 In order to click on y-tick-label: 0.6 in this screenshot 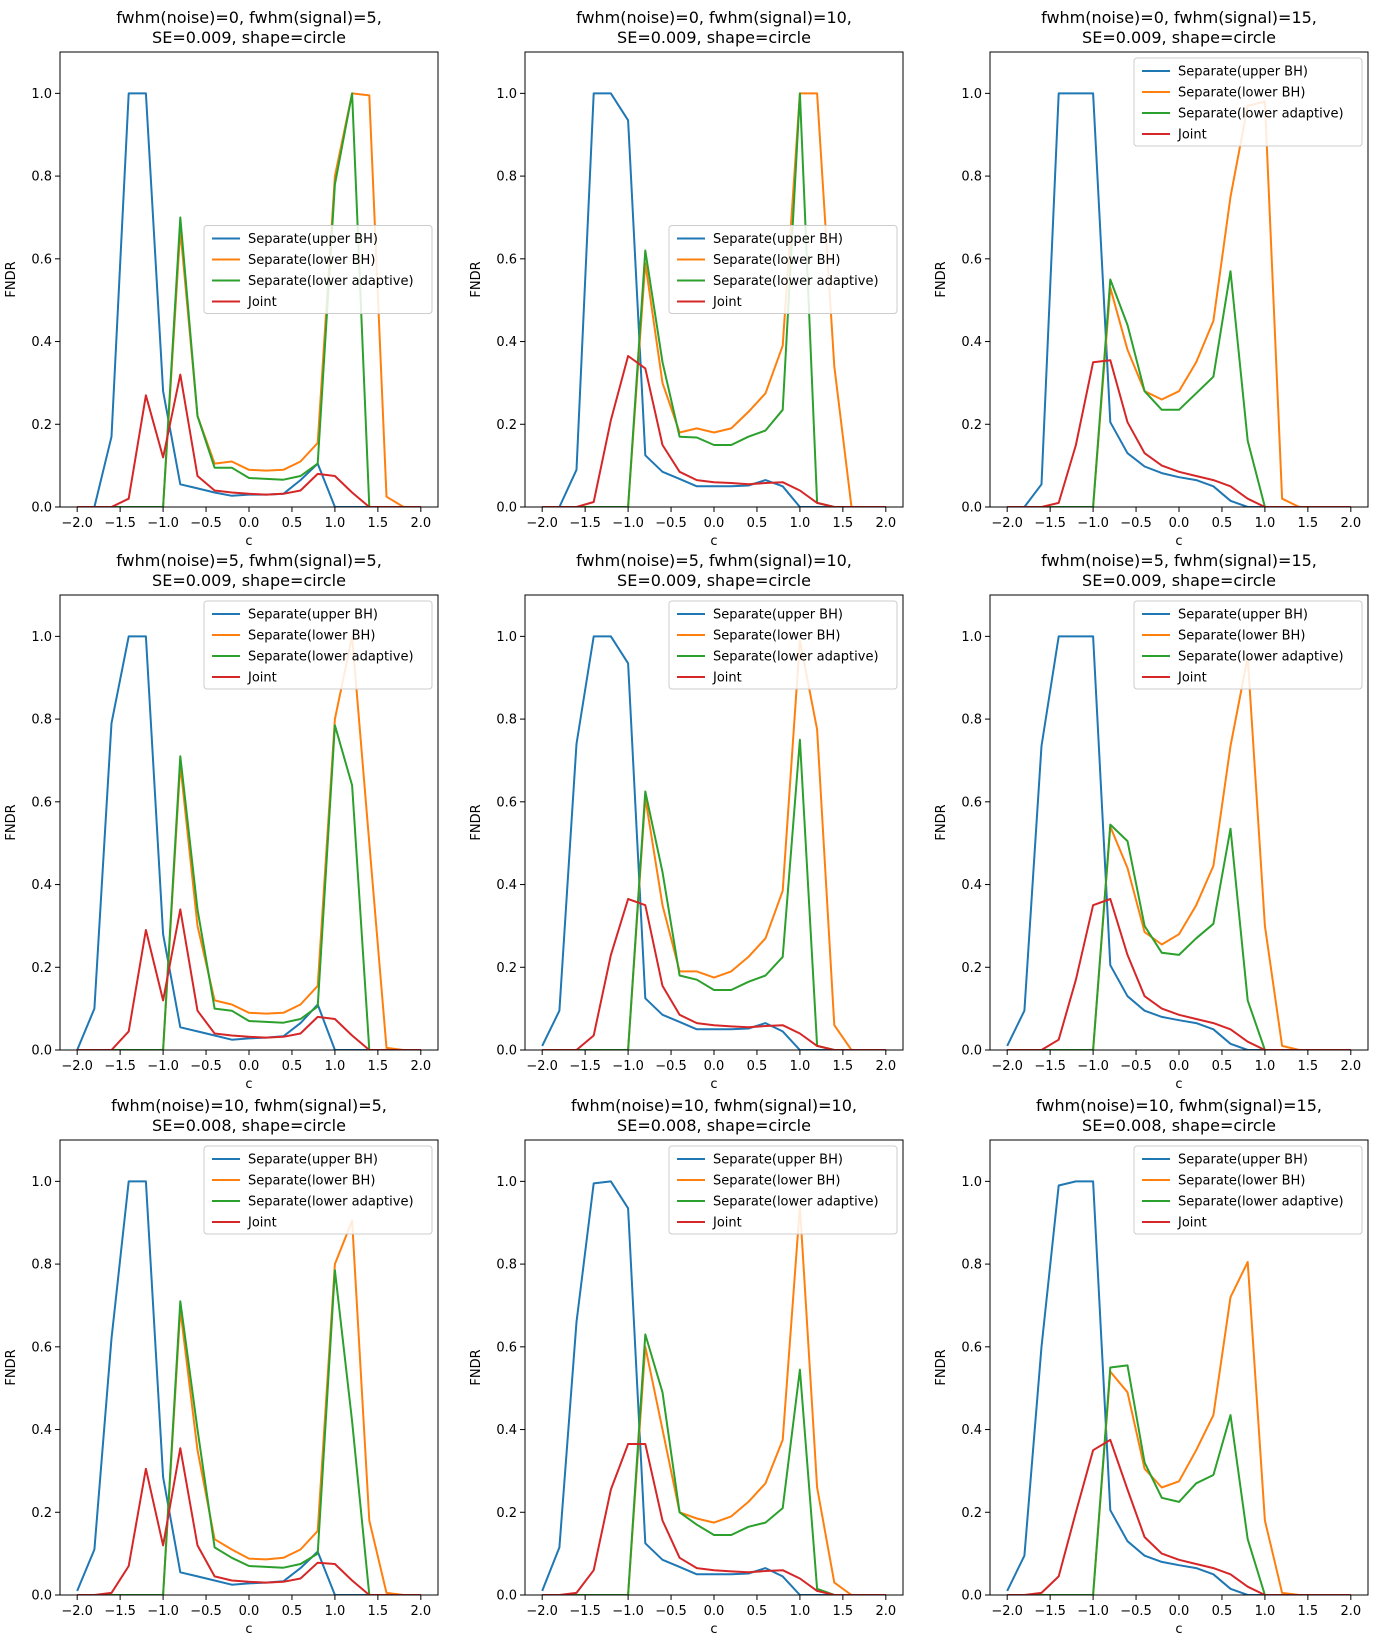, I will do `click(971, 1347)`.